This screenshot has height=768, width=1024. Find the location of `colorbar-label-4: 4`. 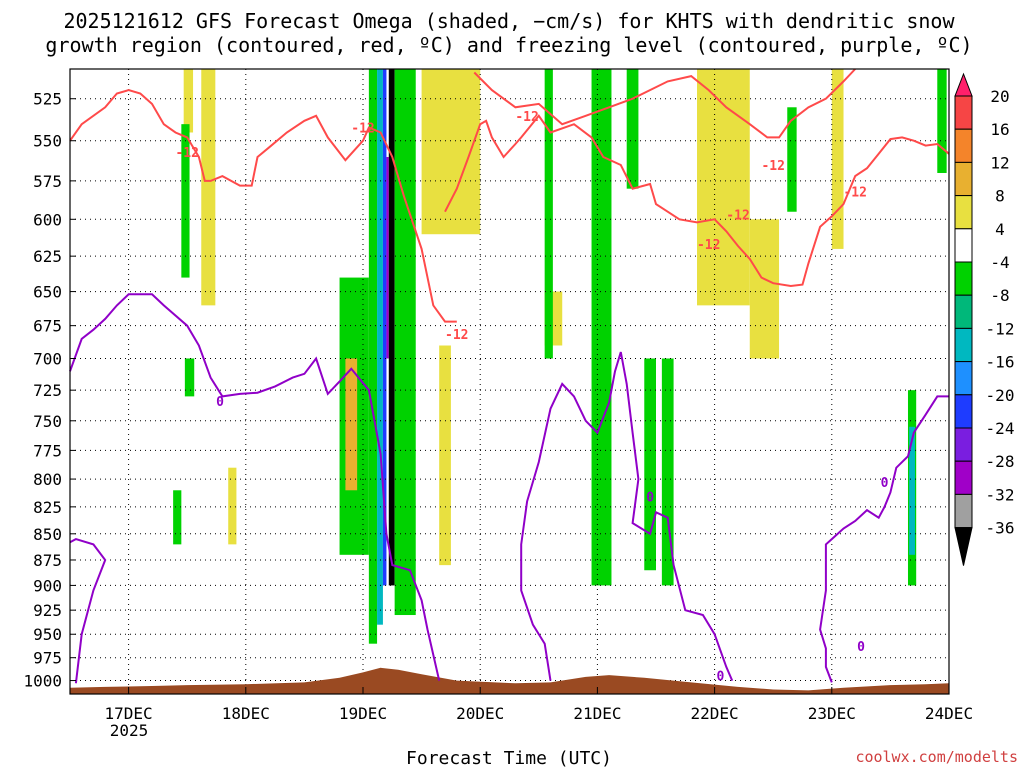

colorbar-label-4: 4 is located at coordinates (1000, 229).